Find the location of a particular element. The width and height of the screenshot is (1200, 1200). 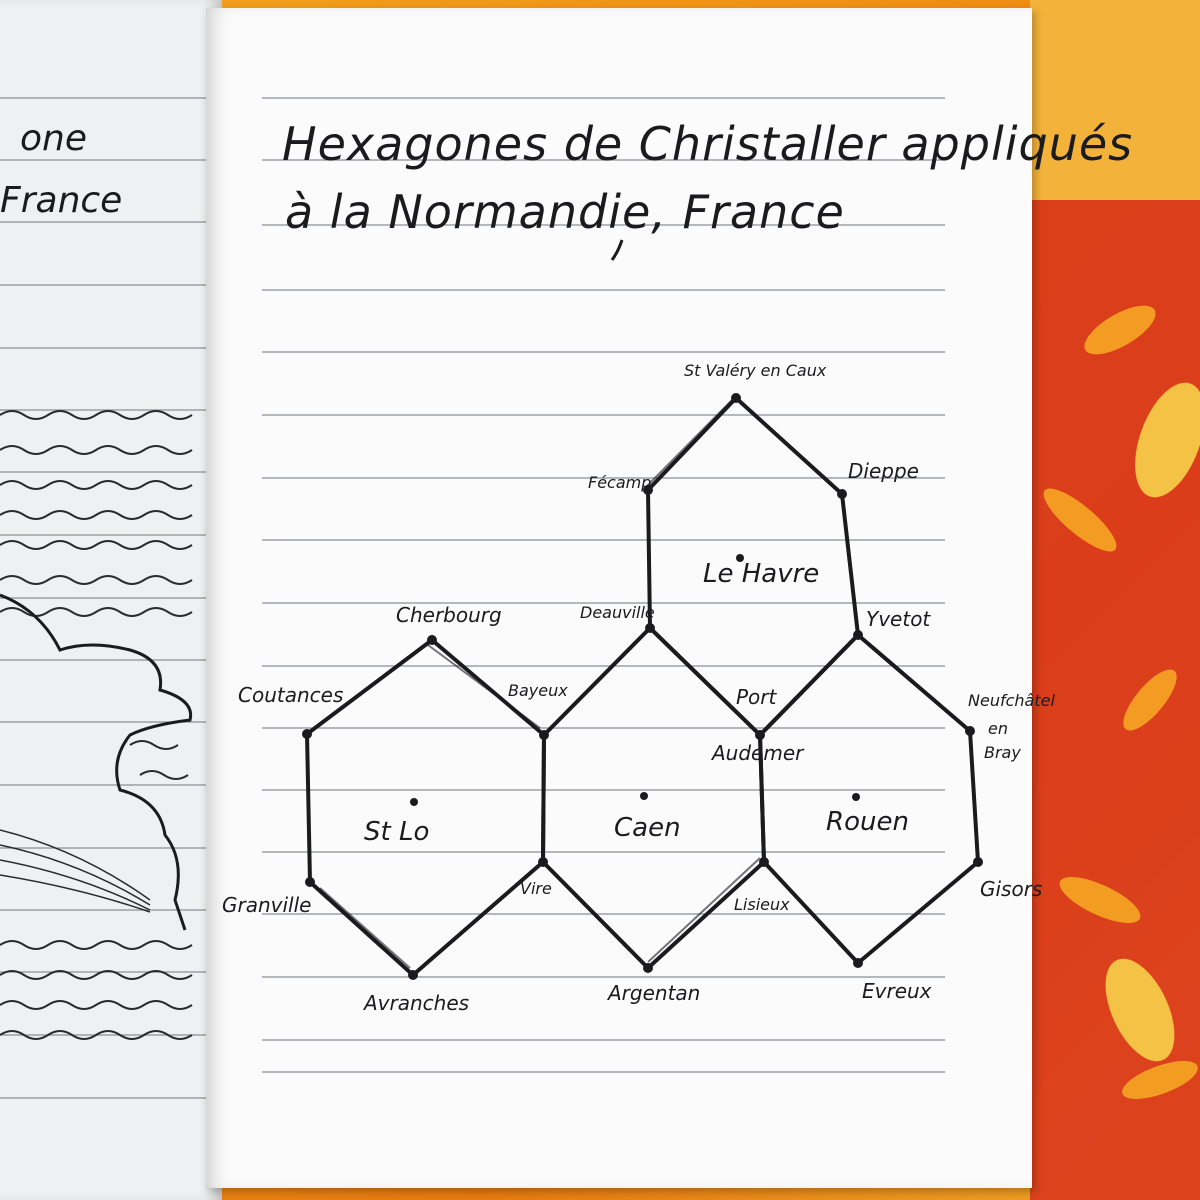

label-avranches: Avranches is located at coordinates (415, 1003).